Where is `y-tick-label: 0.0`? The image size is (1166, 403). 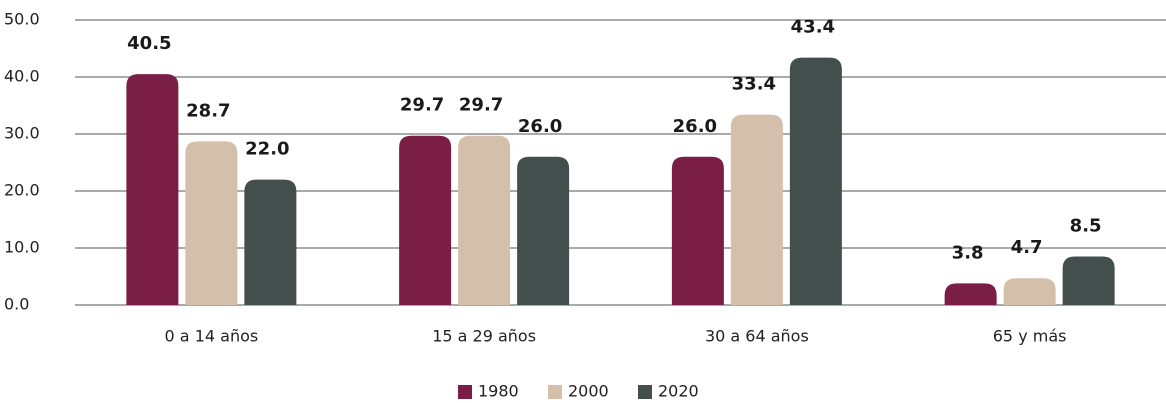
y-tick-label: 0.0 is located at coordinates (16, 304).